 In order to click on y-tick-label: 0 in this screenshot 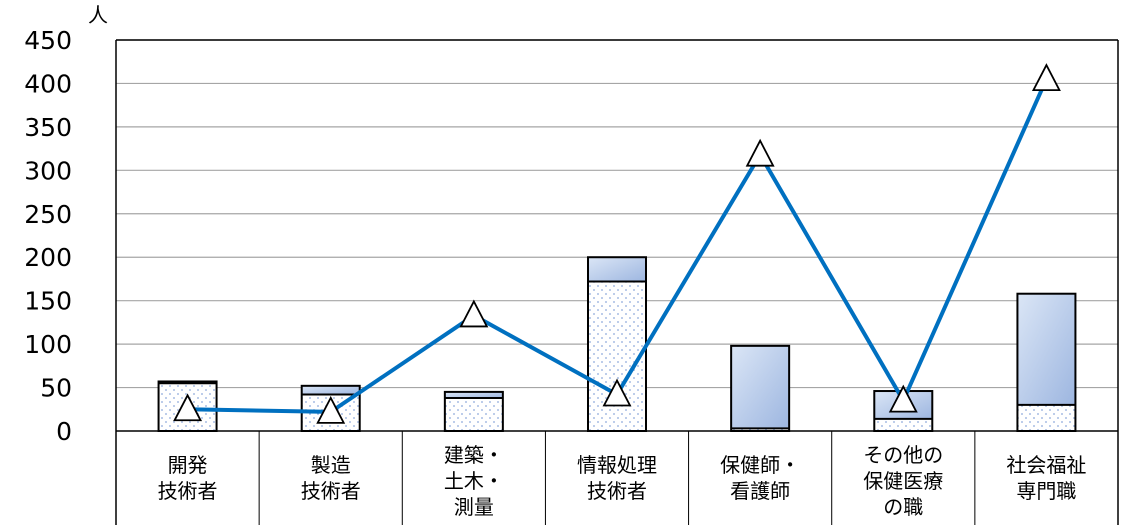, I will do `click(64, 431)`.